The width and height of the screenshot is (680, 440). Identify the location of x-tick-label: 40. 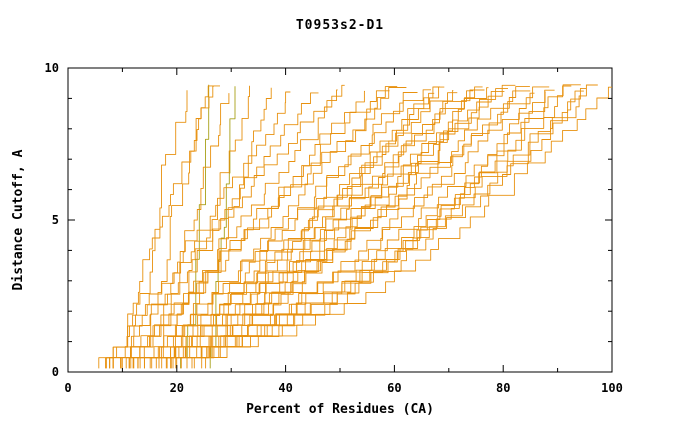
(285, 388).